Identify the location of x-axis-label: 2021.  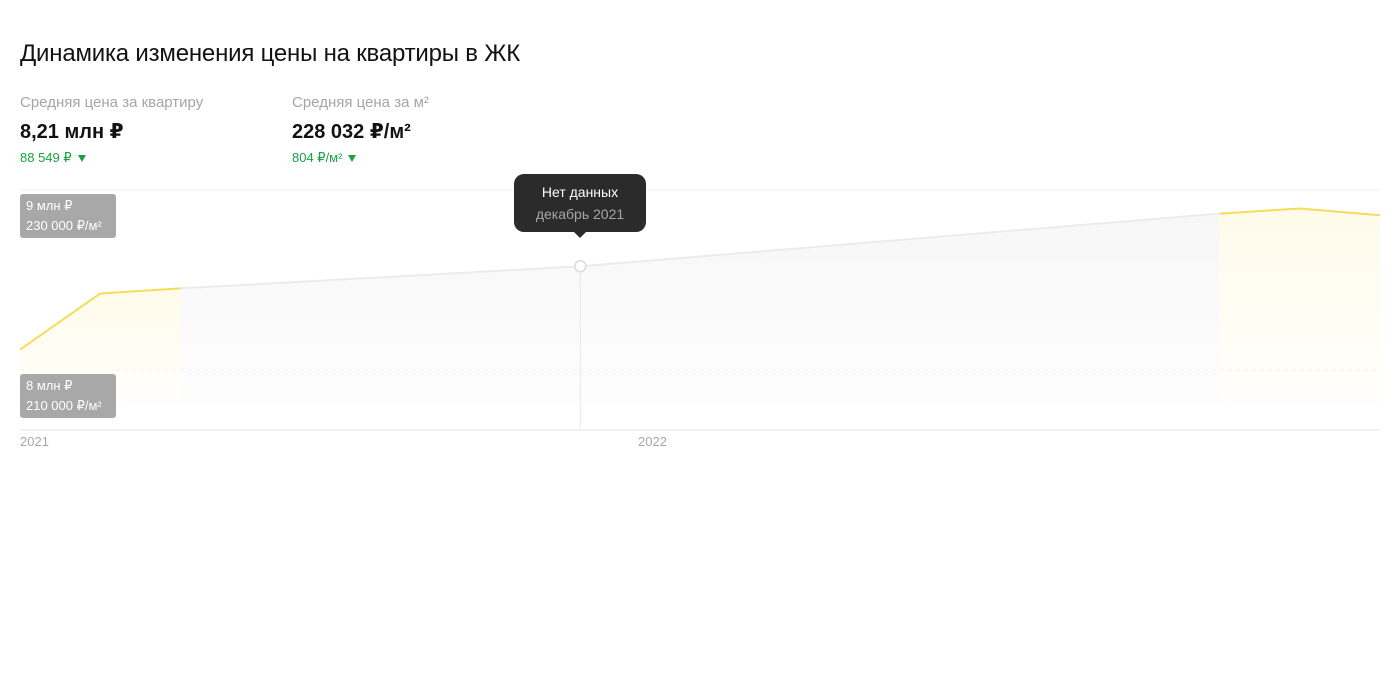
(34, 441).